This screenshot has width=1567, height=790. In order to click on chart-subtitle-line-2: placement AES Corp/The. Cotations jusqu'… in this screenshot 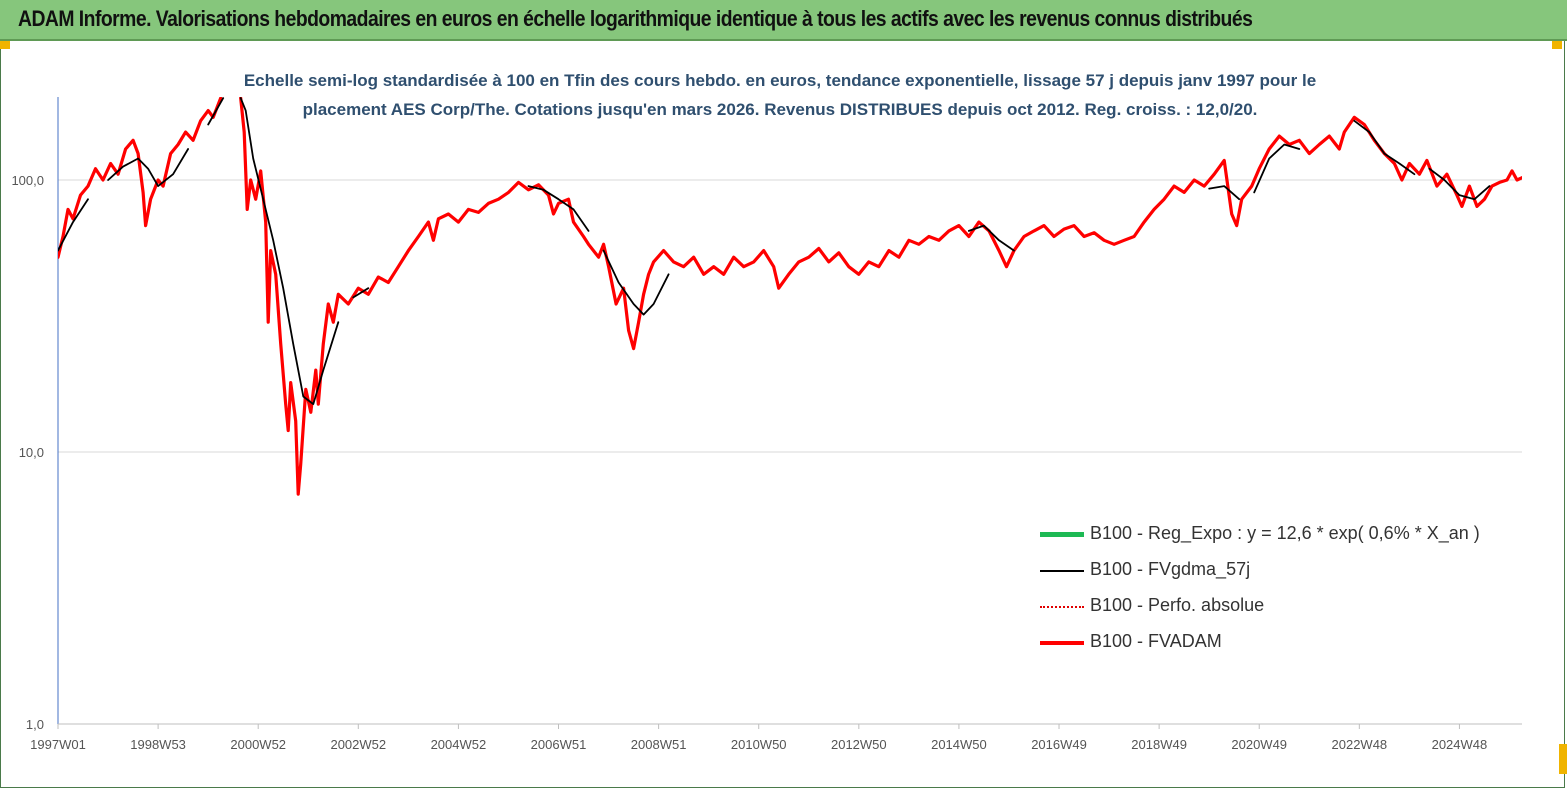, I will do `click(780, 109)`.